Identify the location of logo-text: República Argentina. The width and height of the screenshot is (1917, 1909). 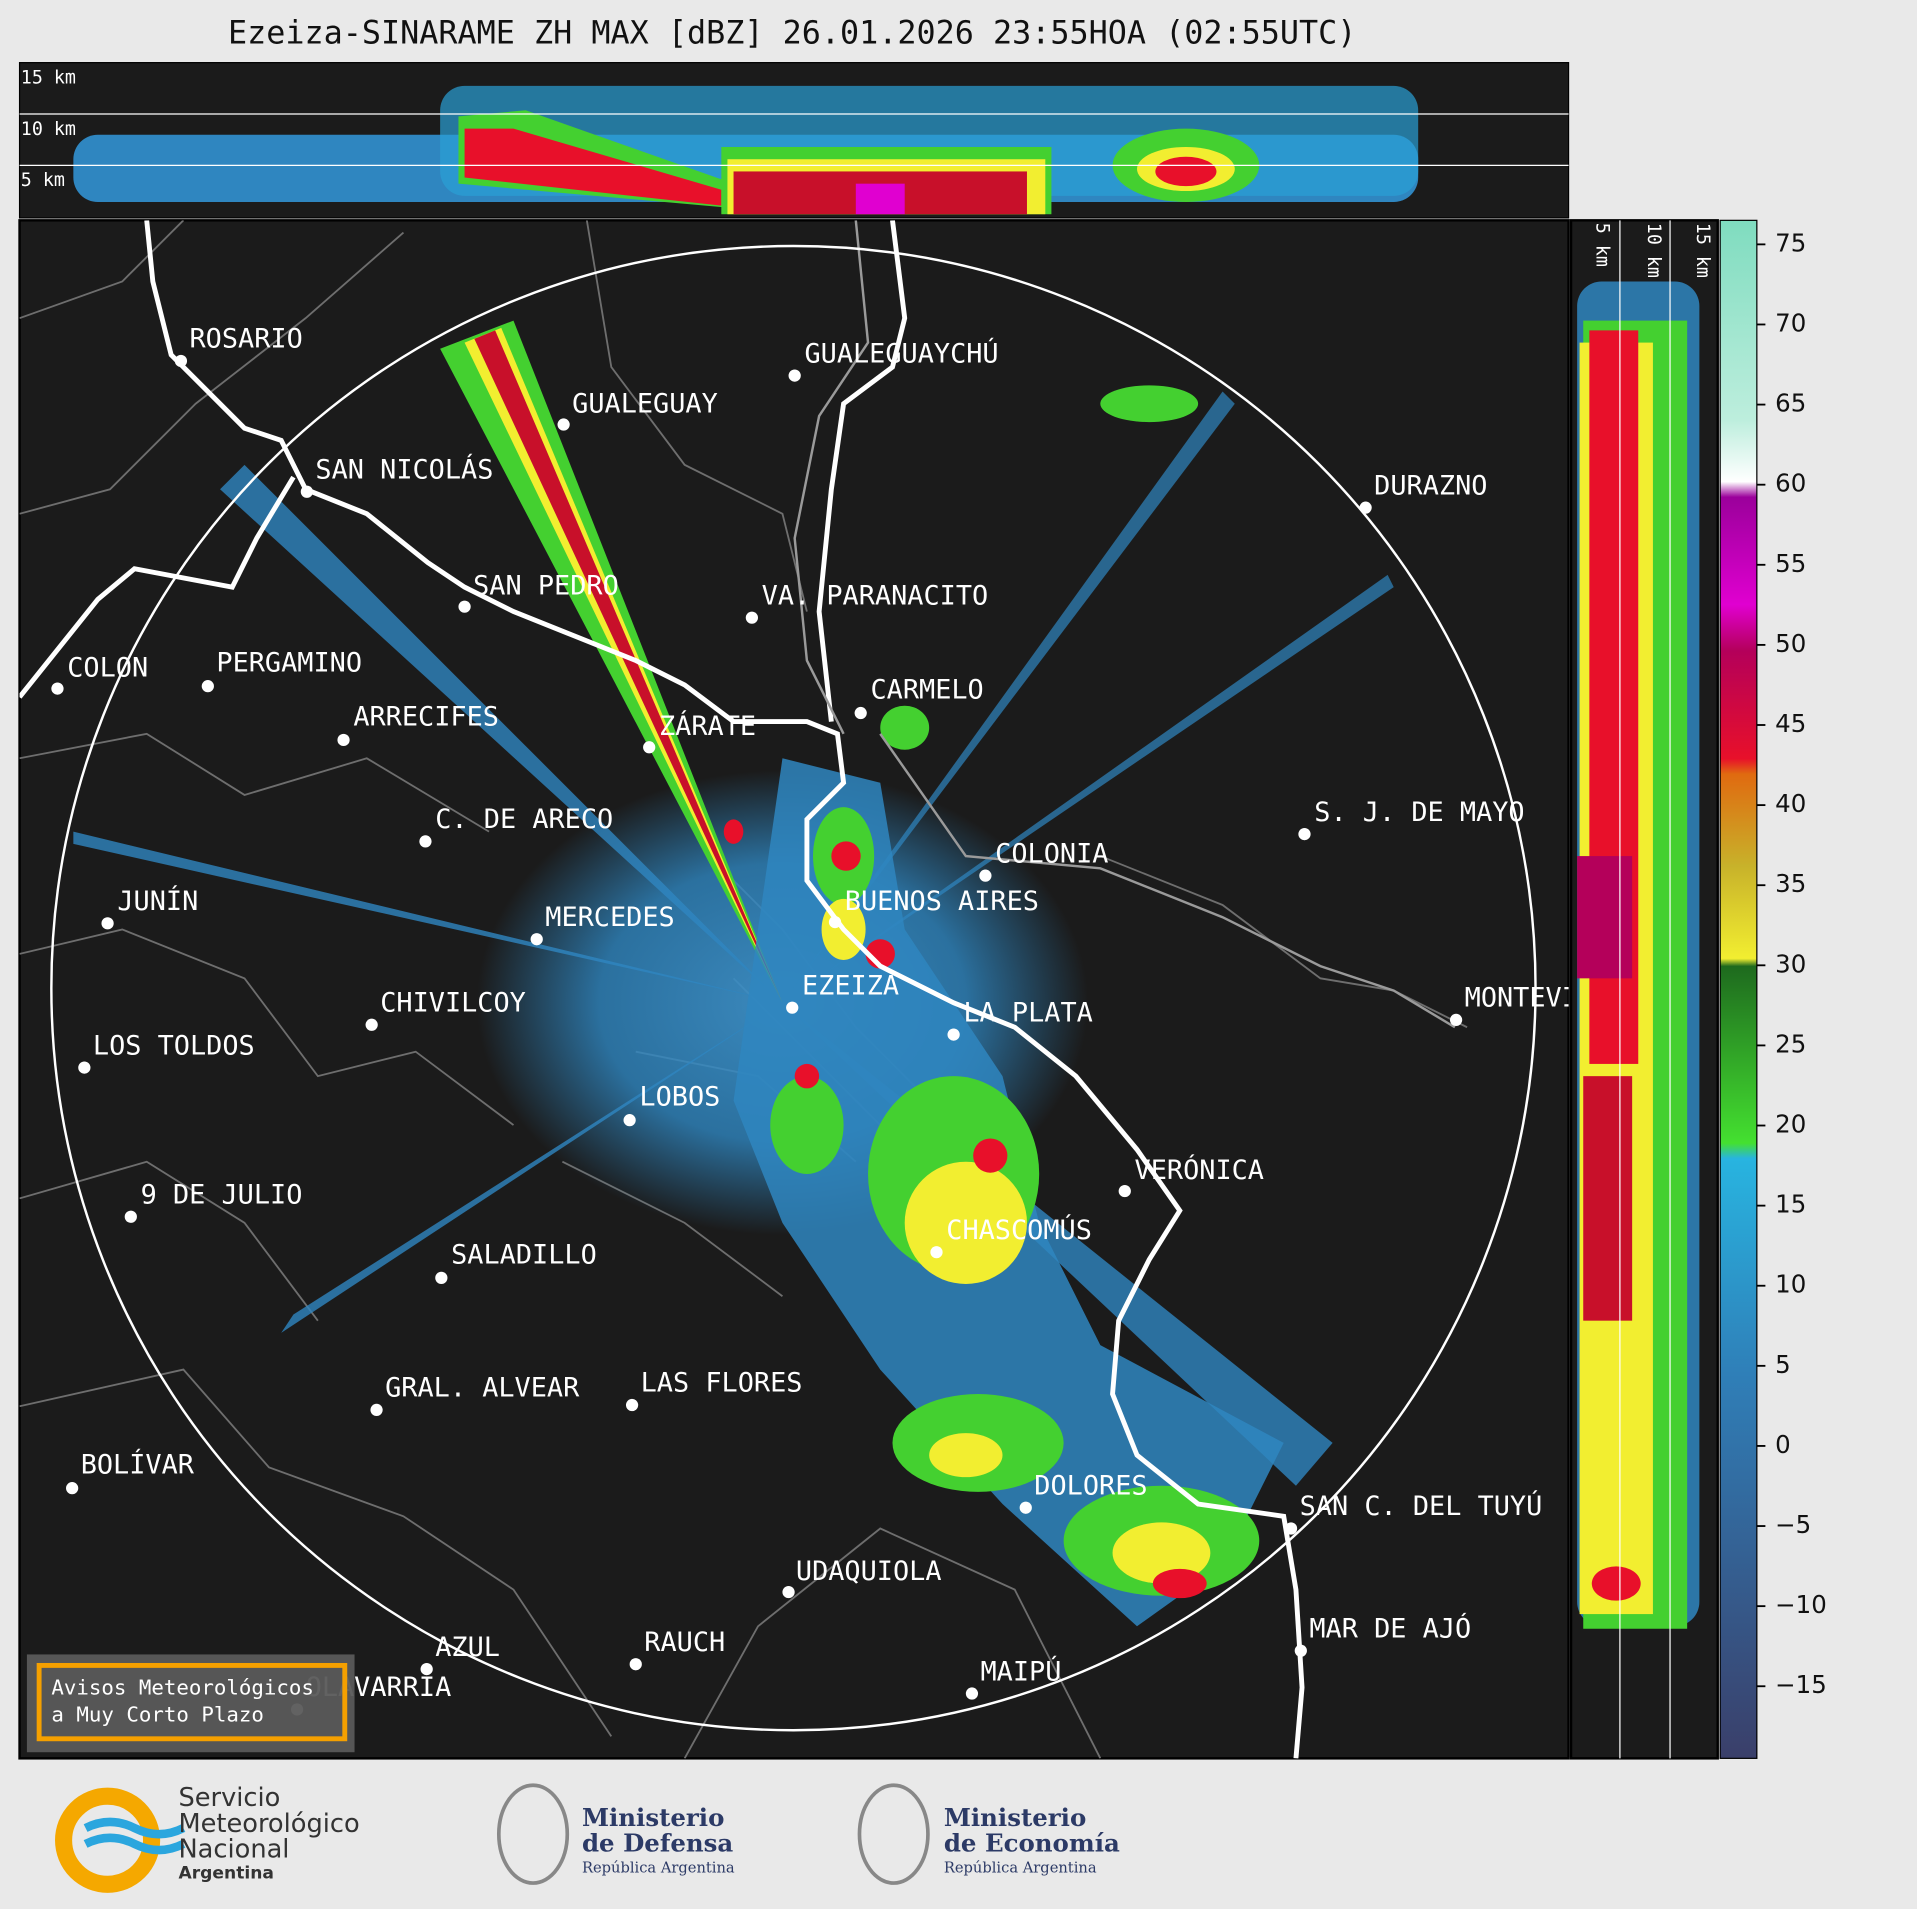
(1020, 1867).